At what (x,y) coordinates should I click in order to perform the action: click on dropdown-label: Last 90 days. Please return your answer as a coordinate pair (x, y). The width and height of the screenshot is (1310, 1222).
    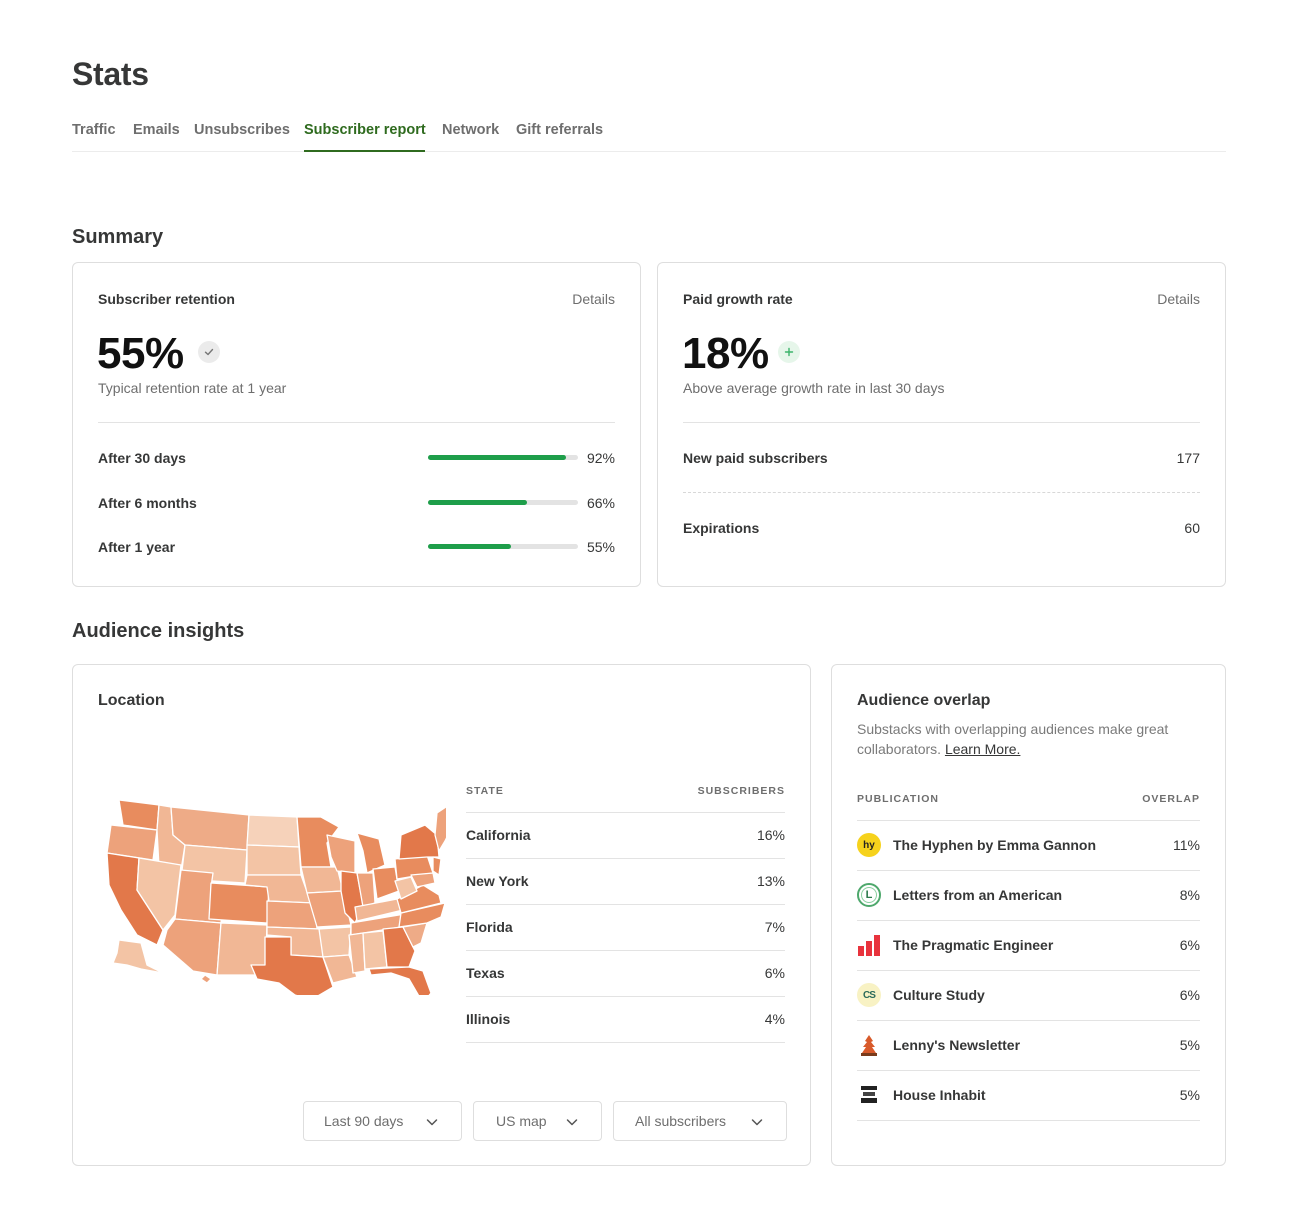
    Looking at the image, I should click on (364, 1121).